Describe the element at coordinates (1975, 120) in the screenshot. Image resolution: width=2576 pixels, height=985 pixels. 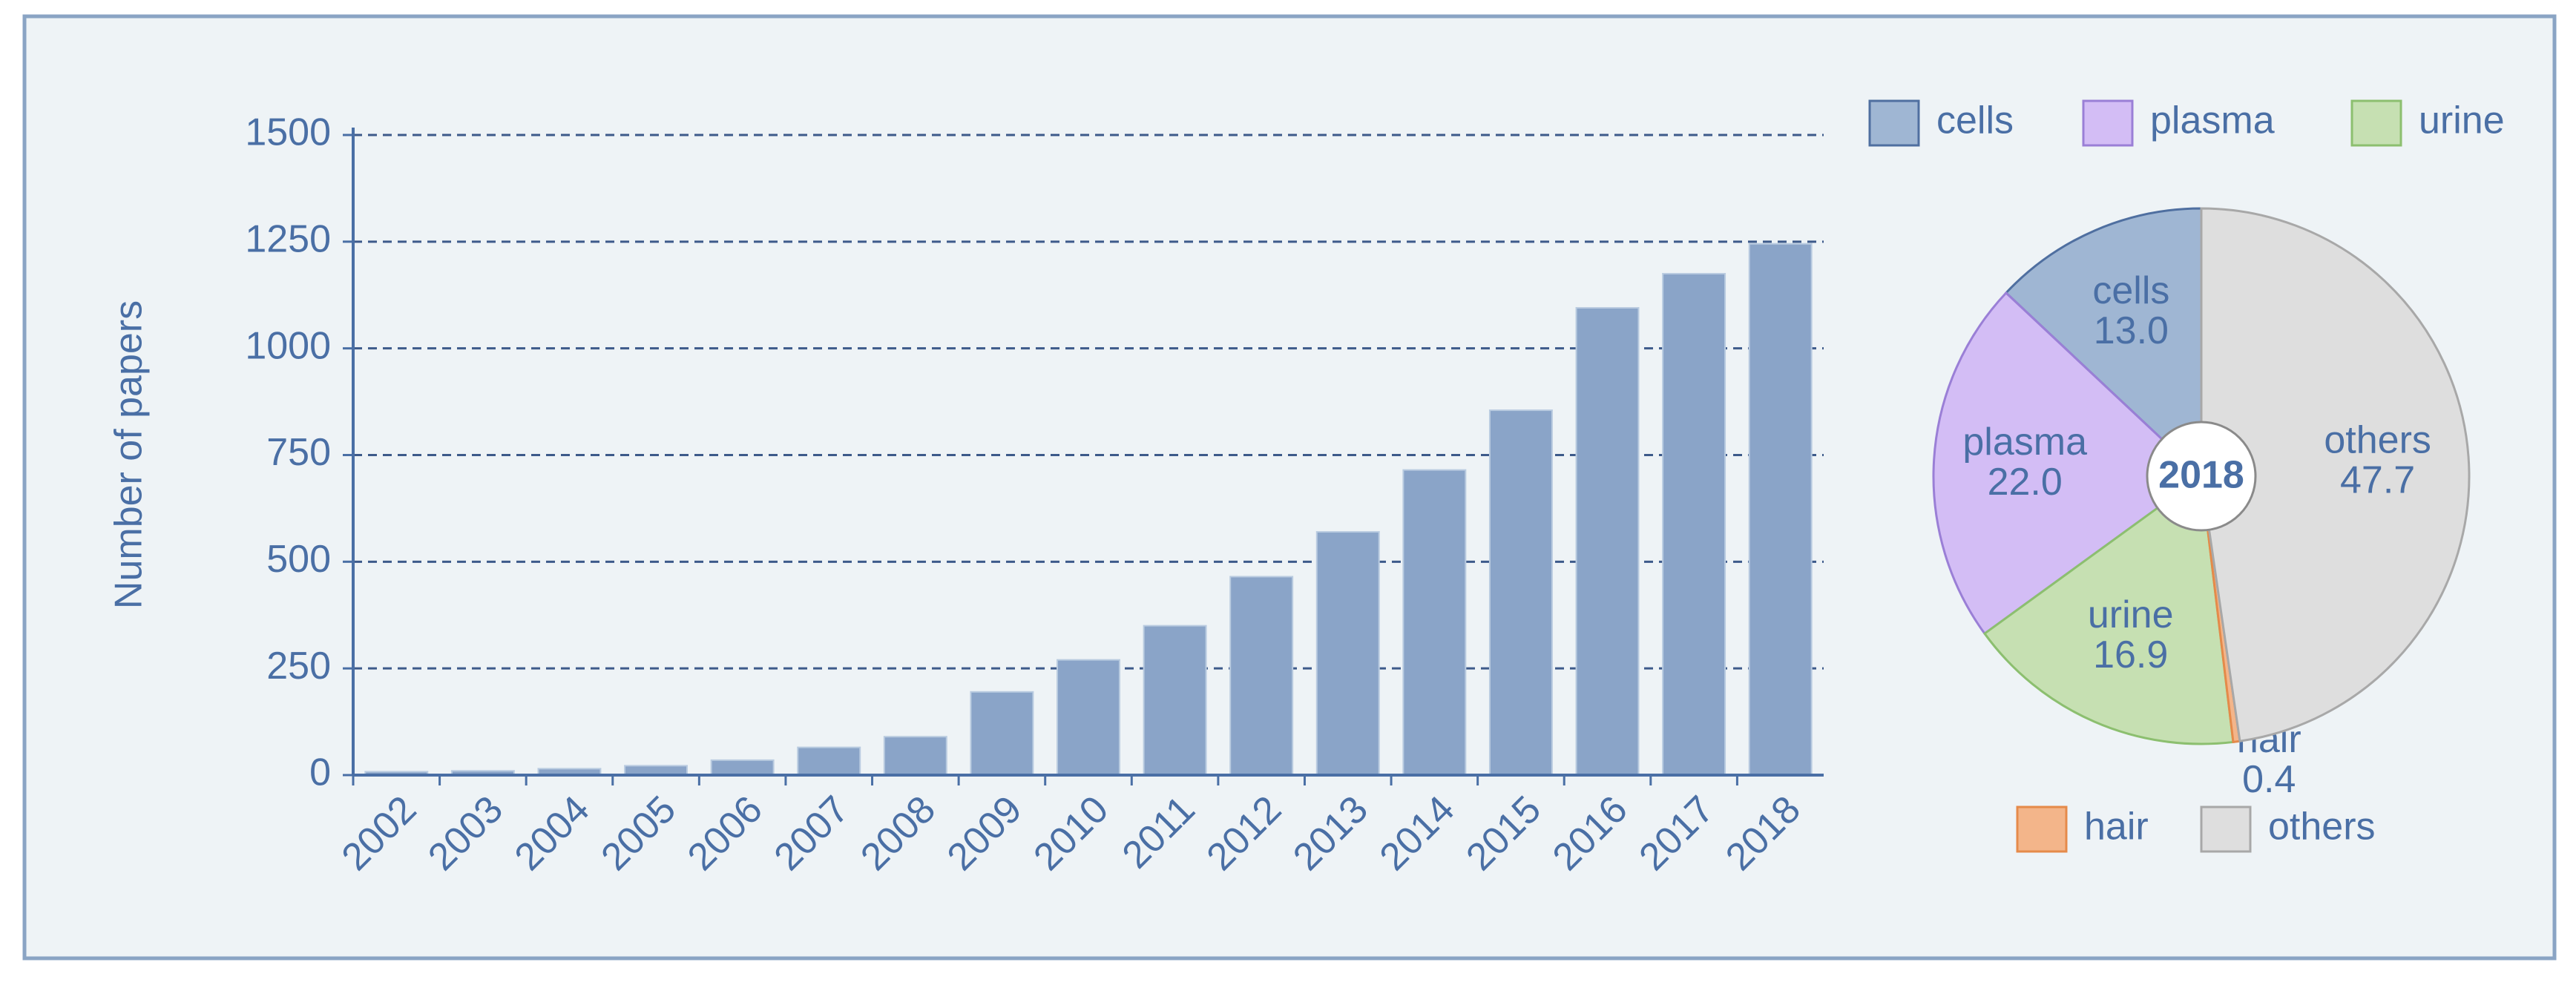
I see `legend-label: cells` at that location.